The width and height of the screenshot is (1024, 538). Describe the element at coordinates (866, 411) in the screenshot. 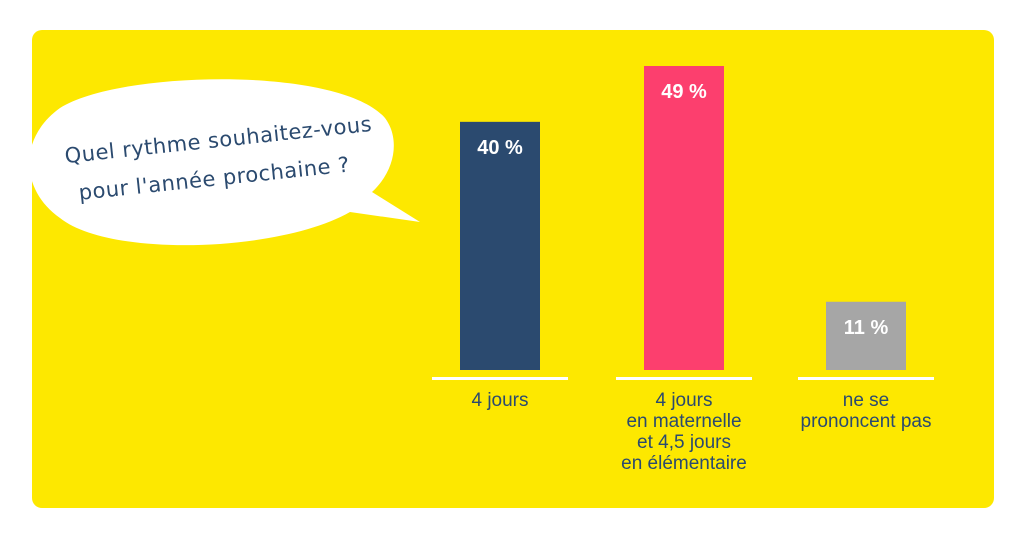

I see `category-label-3: ne se prononcent pas` at that location.